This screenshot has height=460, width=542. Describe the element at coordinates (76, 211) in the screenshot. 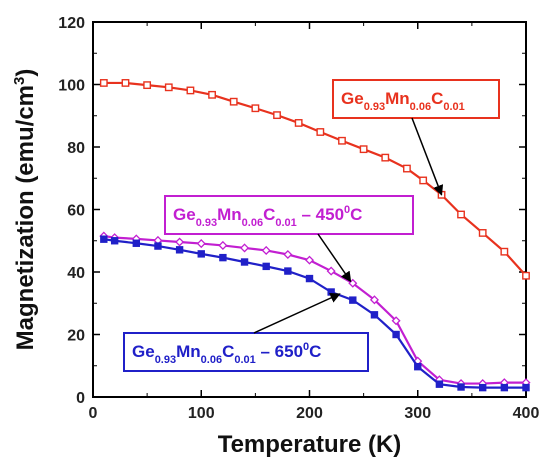

I see `y-tick-label: 60` at that location.